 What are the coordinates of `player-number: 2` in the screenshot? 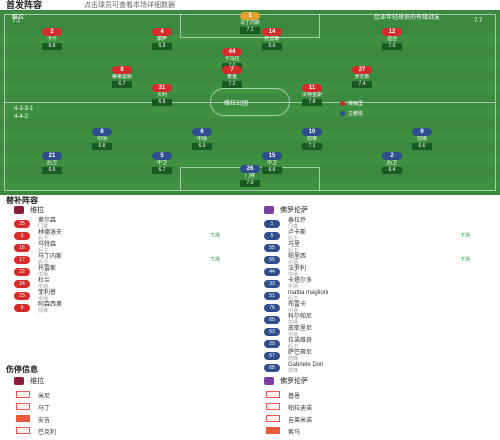 It's located at (52, 32).